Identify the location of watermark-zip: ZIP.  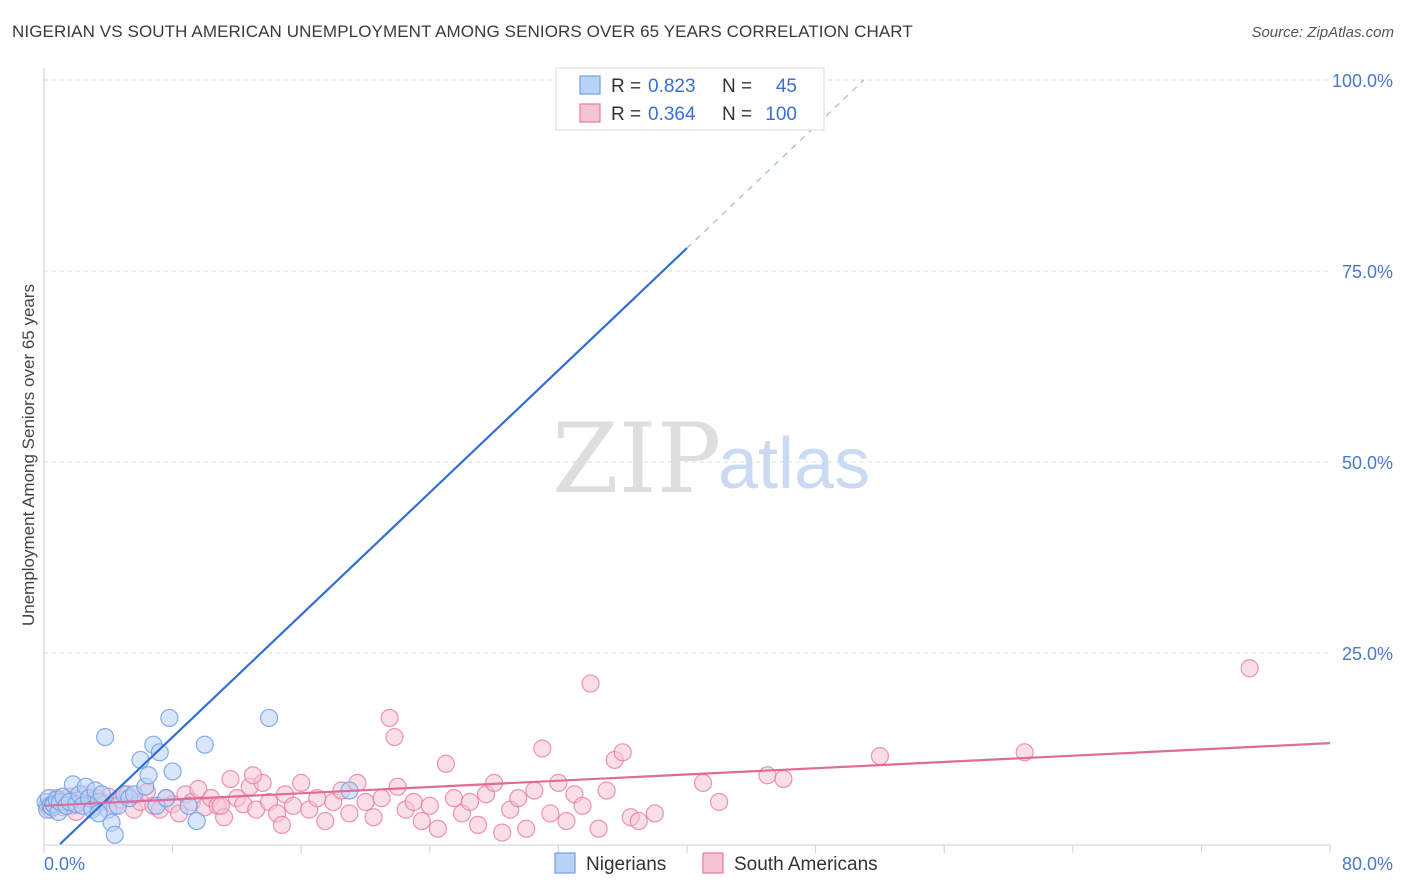
(636, 459).